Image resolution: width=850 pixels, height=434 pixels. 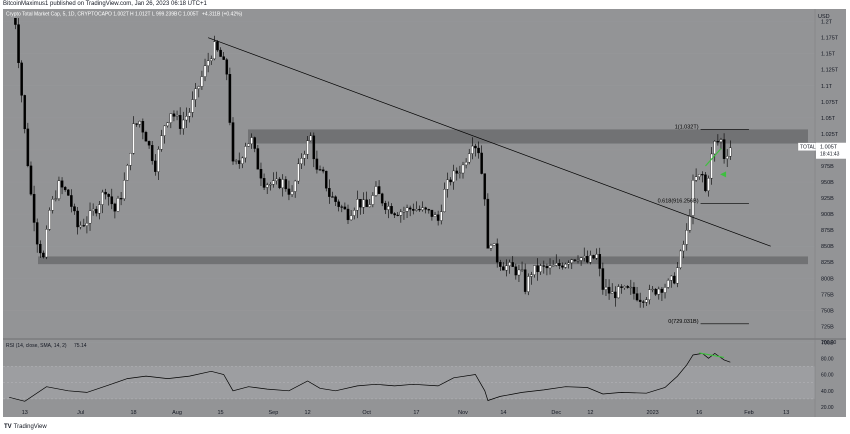 What do you see at coordinates (528, 136) in the screenshot?
I see `resistance-zone` at bounding box center [528, 136].